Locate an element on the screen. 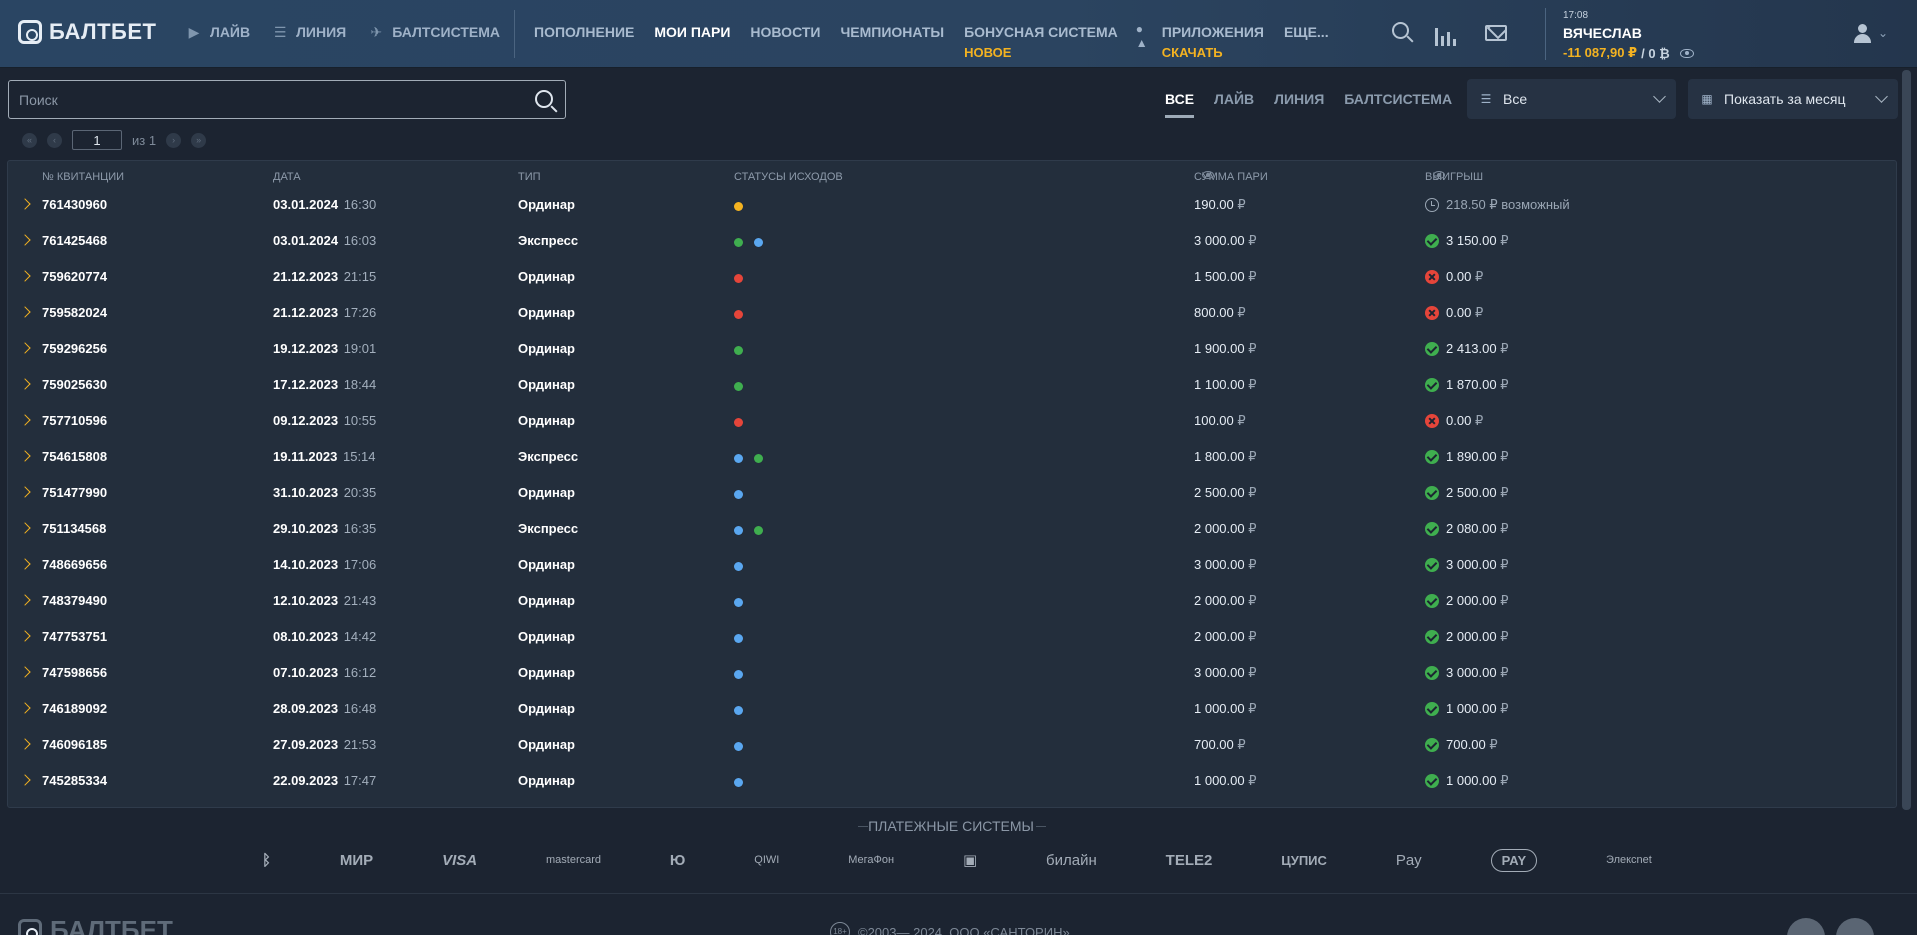 Image resolution: width=1917 pixels, height=935 pixels. nav-championships: ЧЕМПИОНАТЫ is located at coordinates (892, 32).